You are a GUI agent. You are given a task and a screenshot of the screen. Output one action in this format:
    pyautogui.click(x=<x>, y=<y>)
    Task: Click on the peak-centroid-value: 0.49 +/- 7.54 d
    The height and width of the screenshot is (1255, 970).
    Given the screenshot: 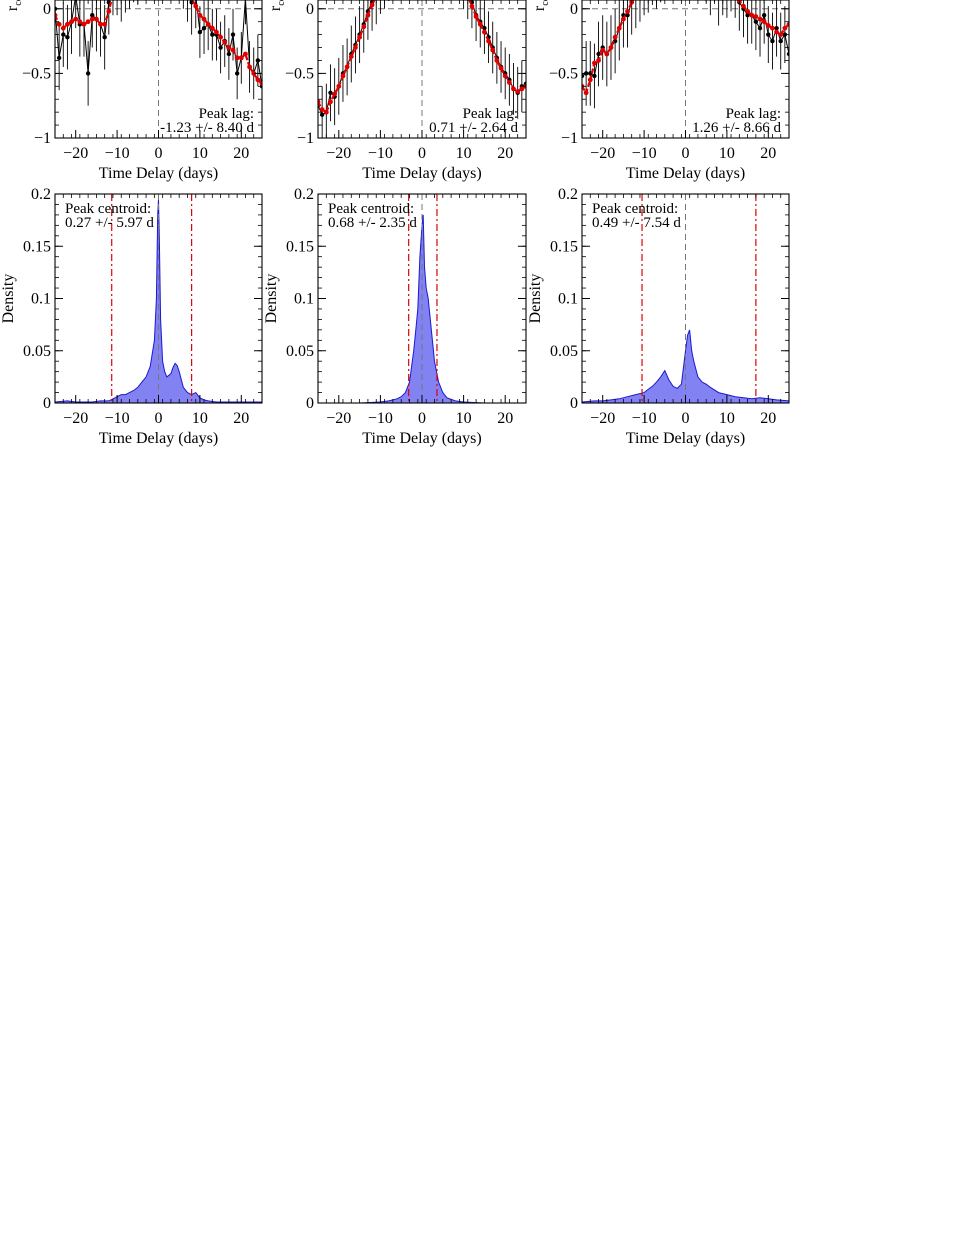 What is the action you would take?
    pyautogui.click(x=636, y=223)
    